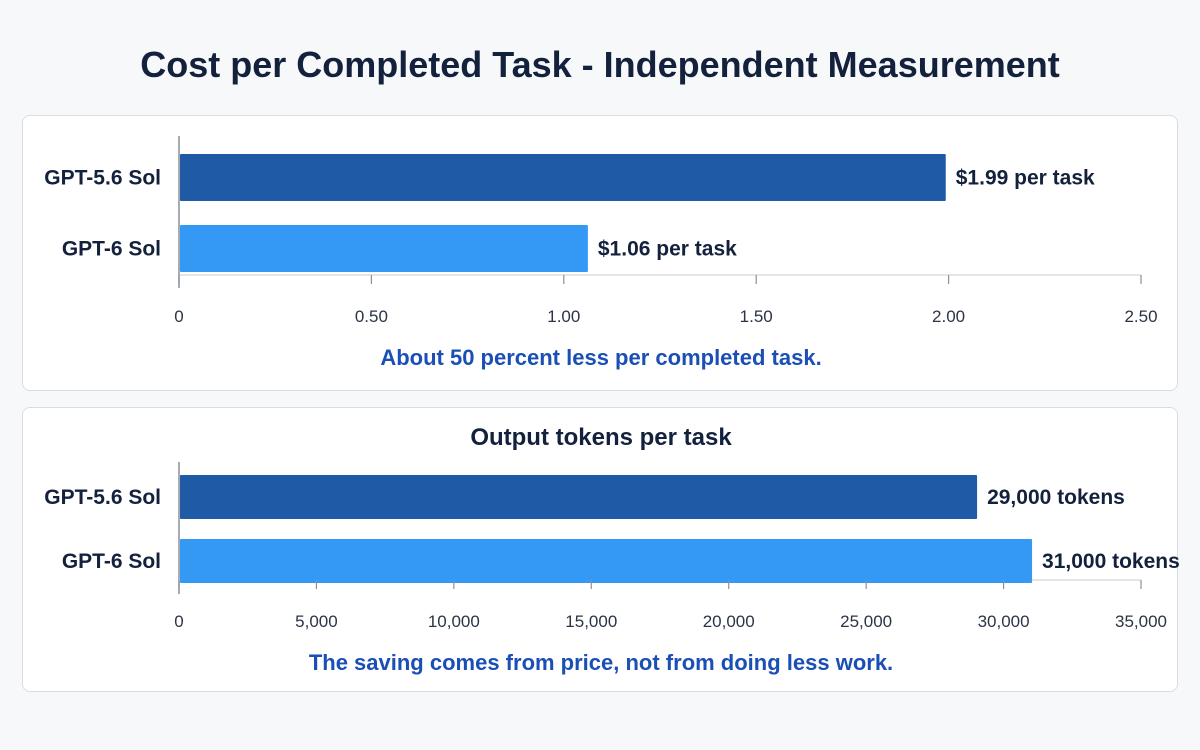  What do you see at coordinates (384, 248) in the screenshot?
I see `cost-bar-gpt-6-sol` at bounding box center [384, 248].